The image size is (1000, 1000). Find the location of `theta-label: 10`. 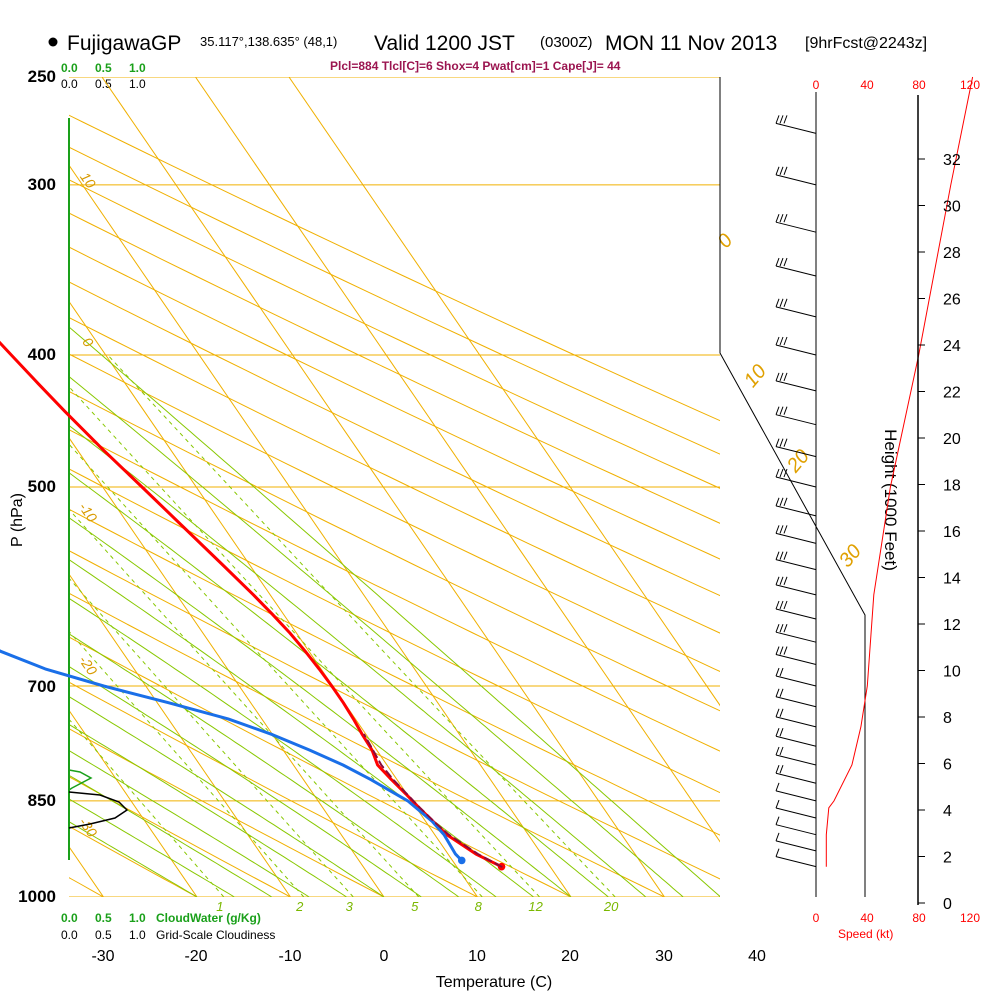

theta-label: 10 is located at coordinates (755, 376).